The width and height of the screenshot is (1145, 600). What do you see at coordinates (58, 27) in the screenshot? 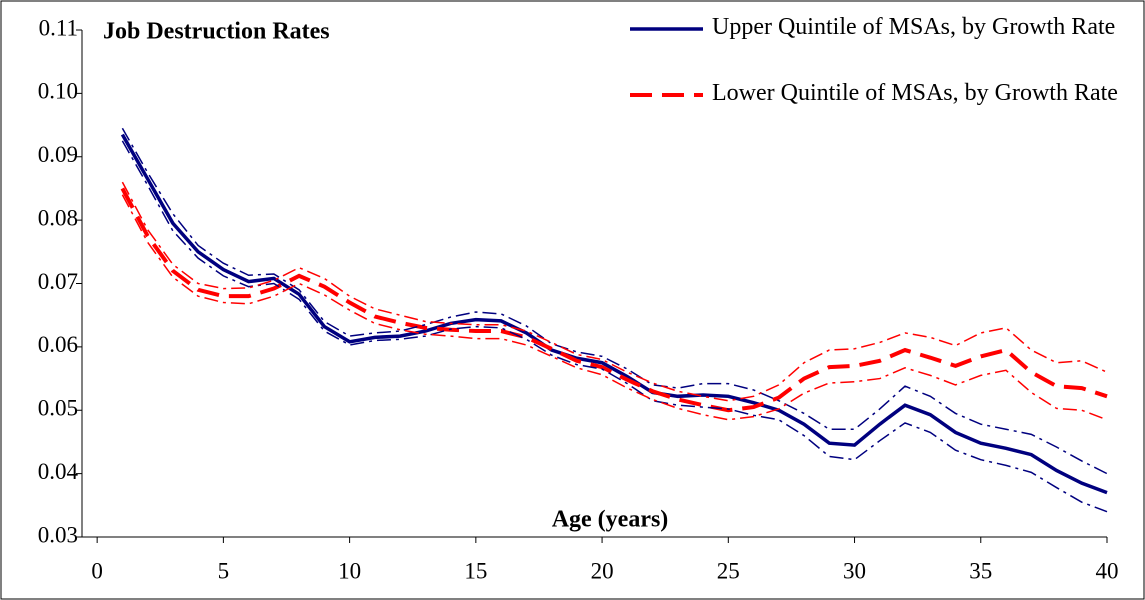
I see `y-tick-label: 0.11` at bounding box center [58, 27].